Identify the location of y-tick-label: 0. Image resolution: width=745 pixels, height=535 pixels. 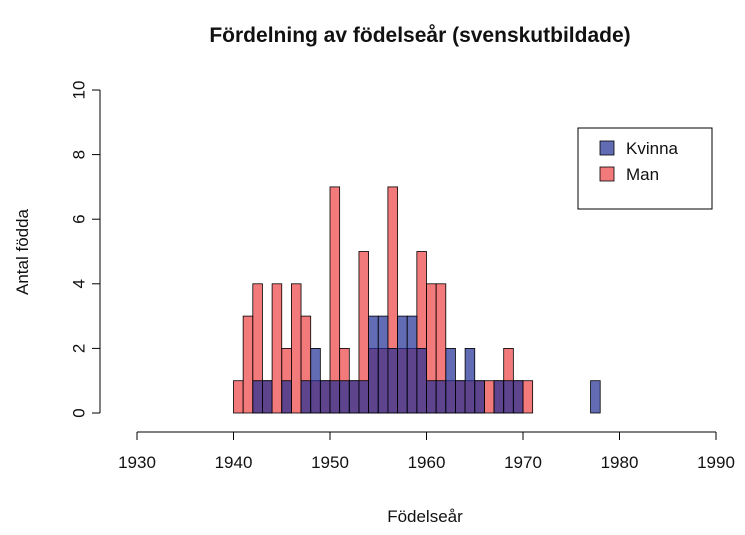
(78, 412).